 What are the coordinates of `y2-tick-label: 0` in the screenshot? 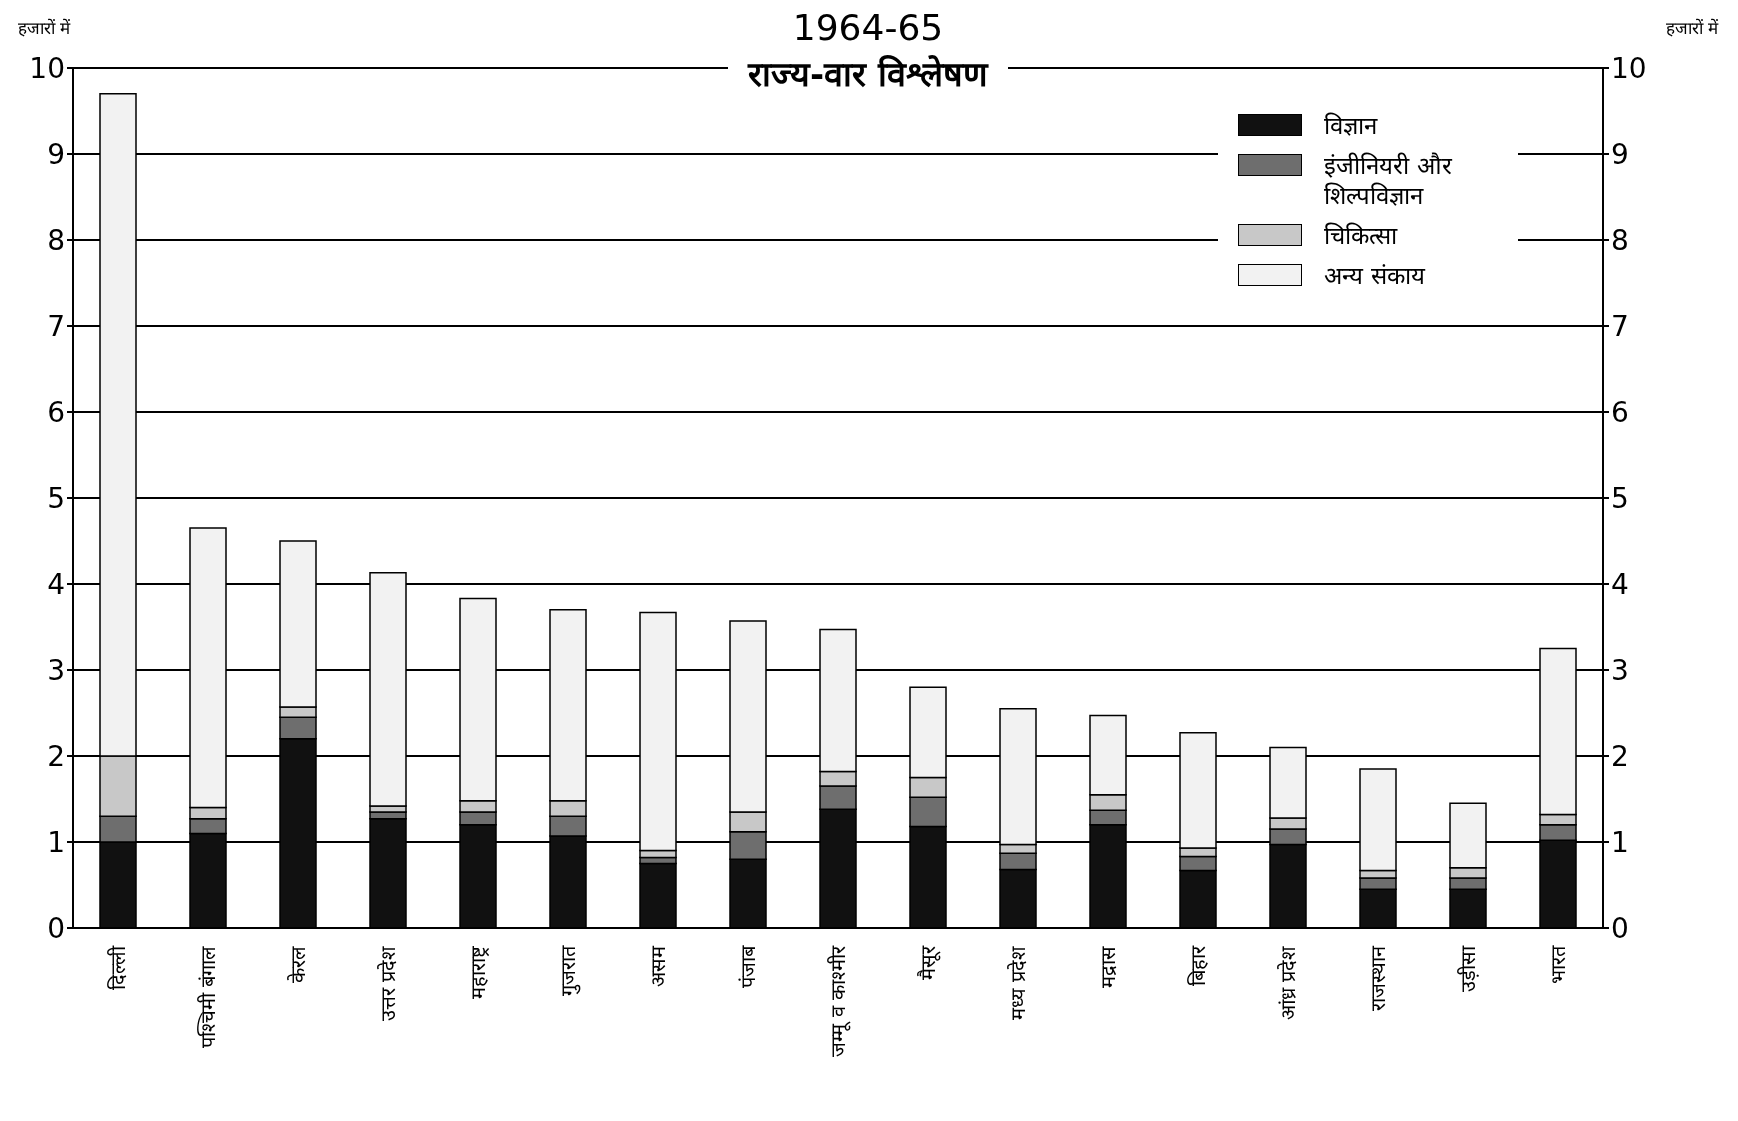 It's located at (1620, 928).